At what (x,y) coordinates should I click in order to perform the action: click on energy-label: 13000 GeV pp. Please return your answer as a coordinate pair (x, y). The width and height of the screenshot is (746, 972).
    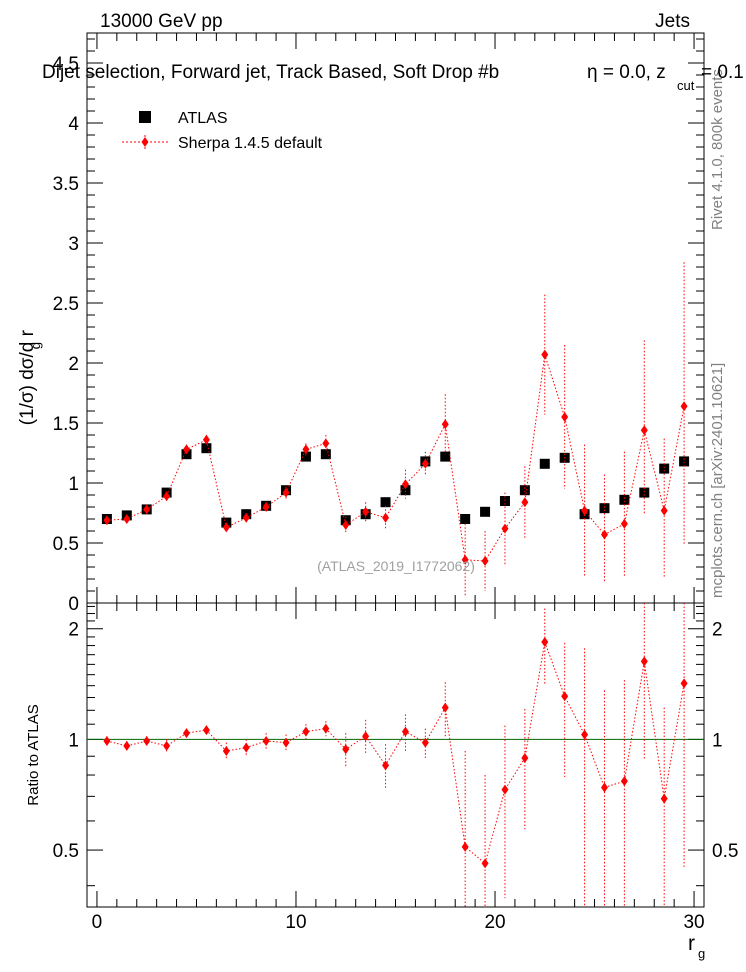
    Looking at the image, I should click on (161, 21).